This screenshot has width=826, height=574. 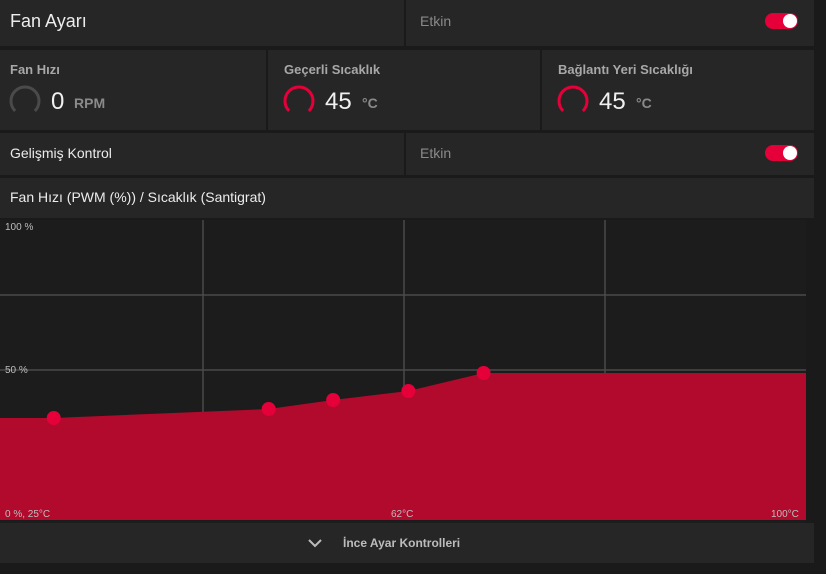 I want to click on junction-temp-unit: °C, so click(x=644, y=103).